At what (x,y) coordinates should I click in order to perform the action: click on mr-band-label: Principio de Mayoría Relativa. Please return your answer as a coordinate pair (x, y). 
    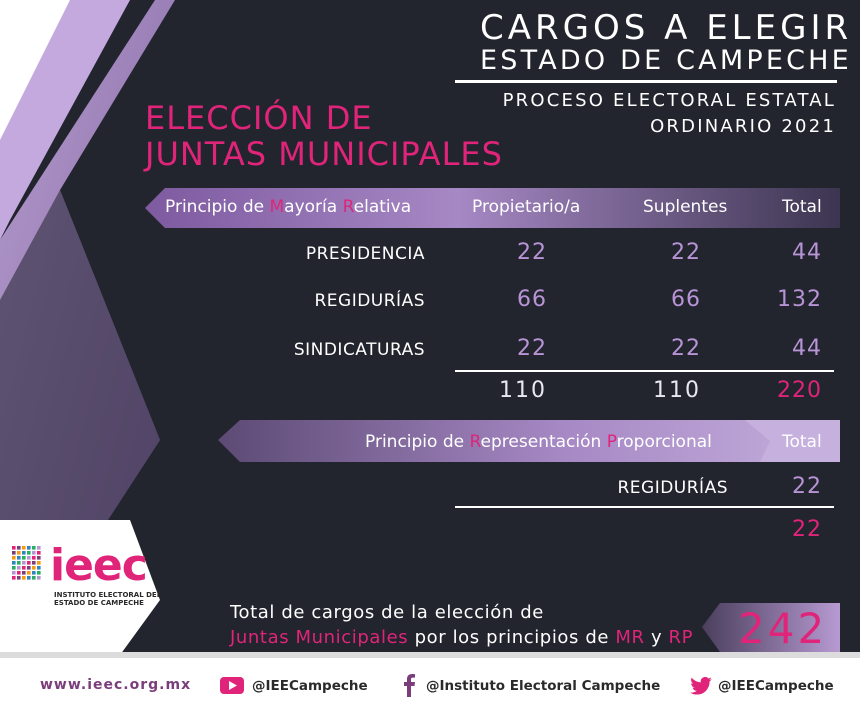
    Looking at the image, I should click on (288, 207).